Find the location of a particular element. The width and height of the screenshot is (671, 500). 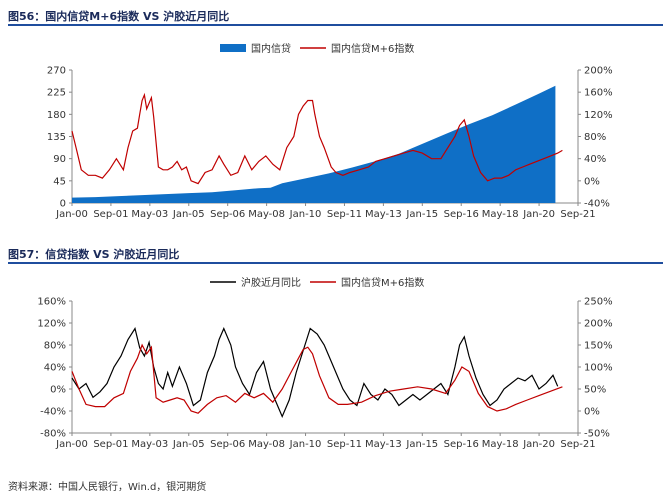

right-tick-label: 50% is located at coordinates (595, 390).